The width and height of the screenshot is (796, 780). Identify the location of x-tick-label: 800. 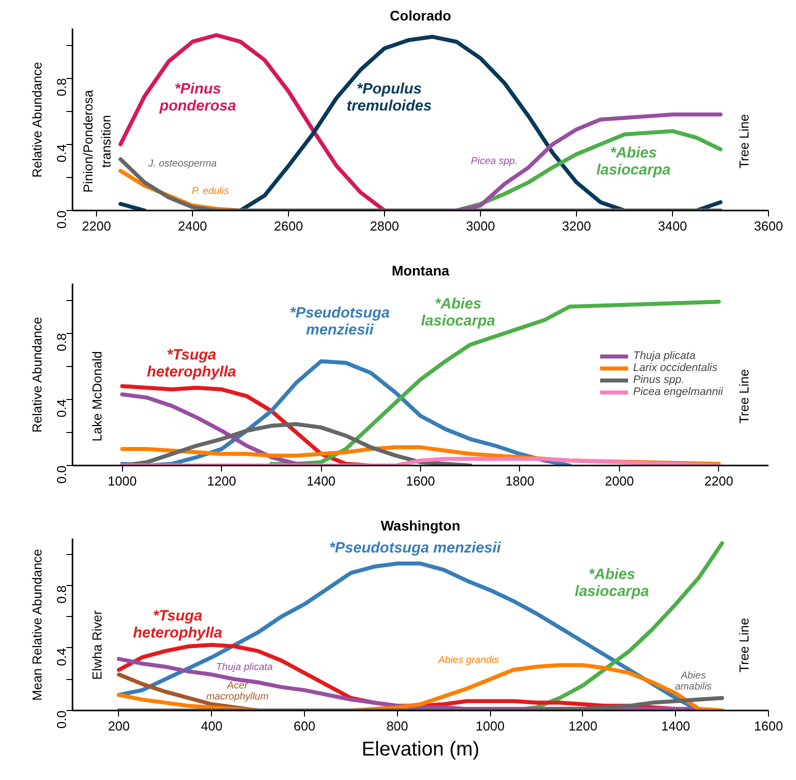
(397, 726).